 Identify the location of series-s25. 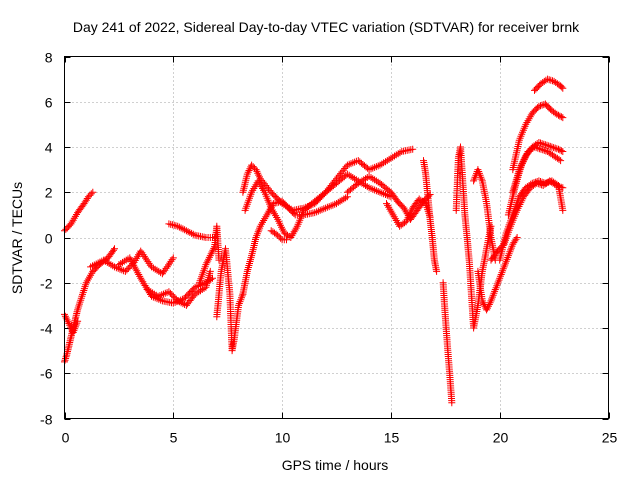
(538, 137).